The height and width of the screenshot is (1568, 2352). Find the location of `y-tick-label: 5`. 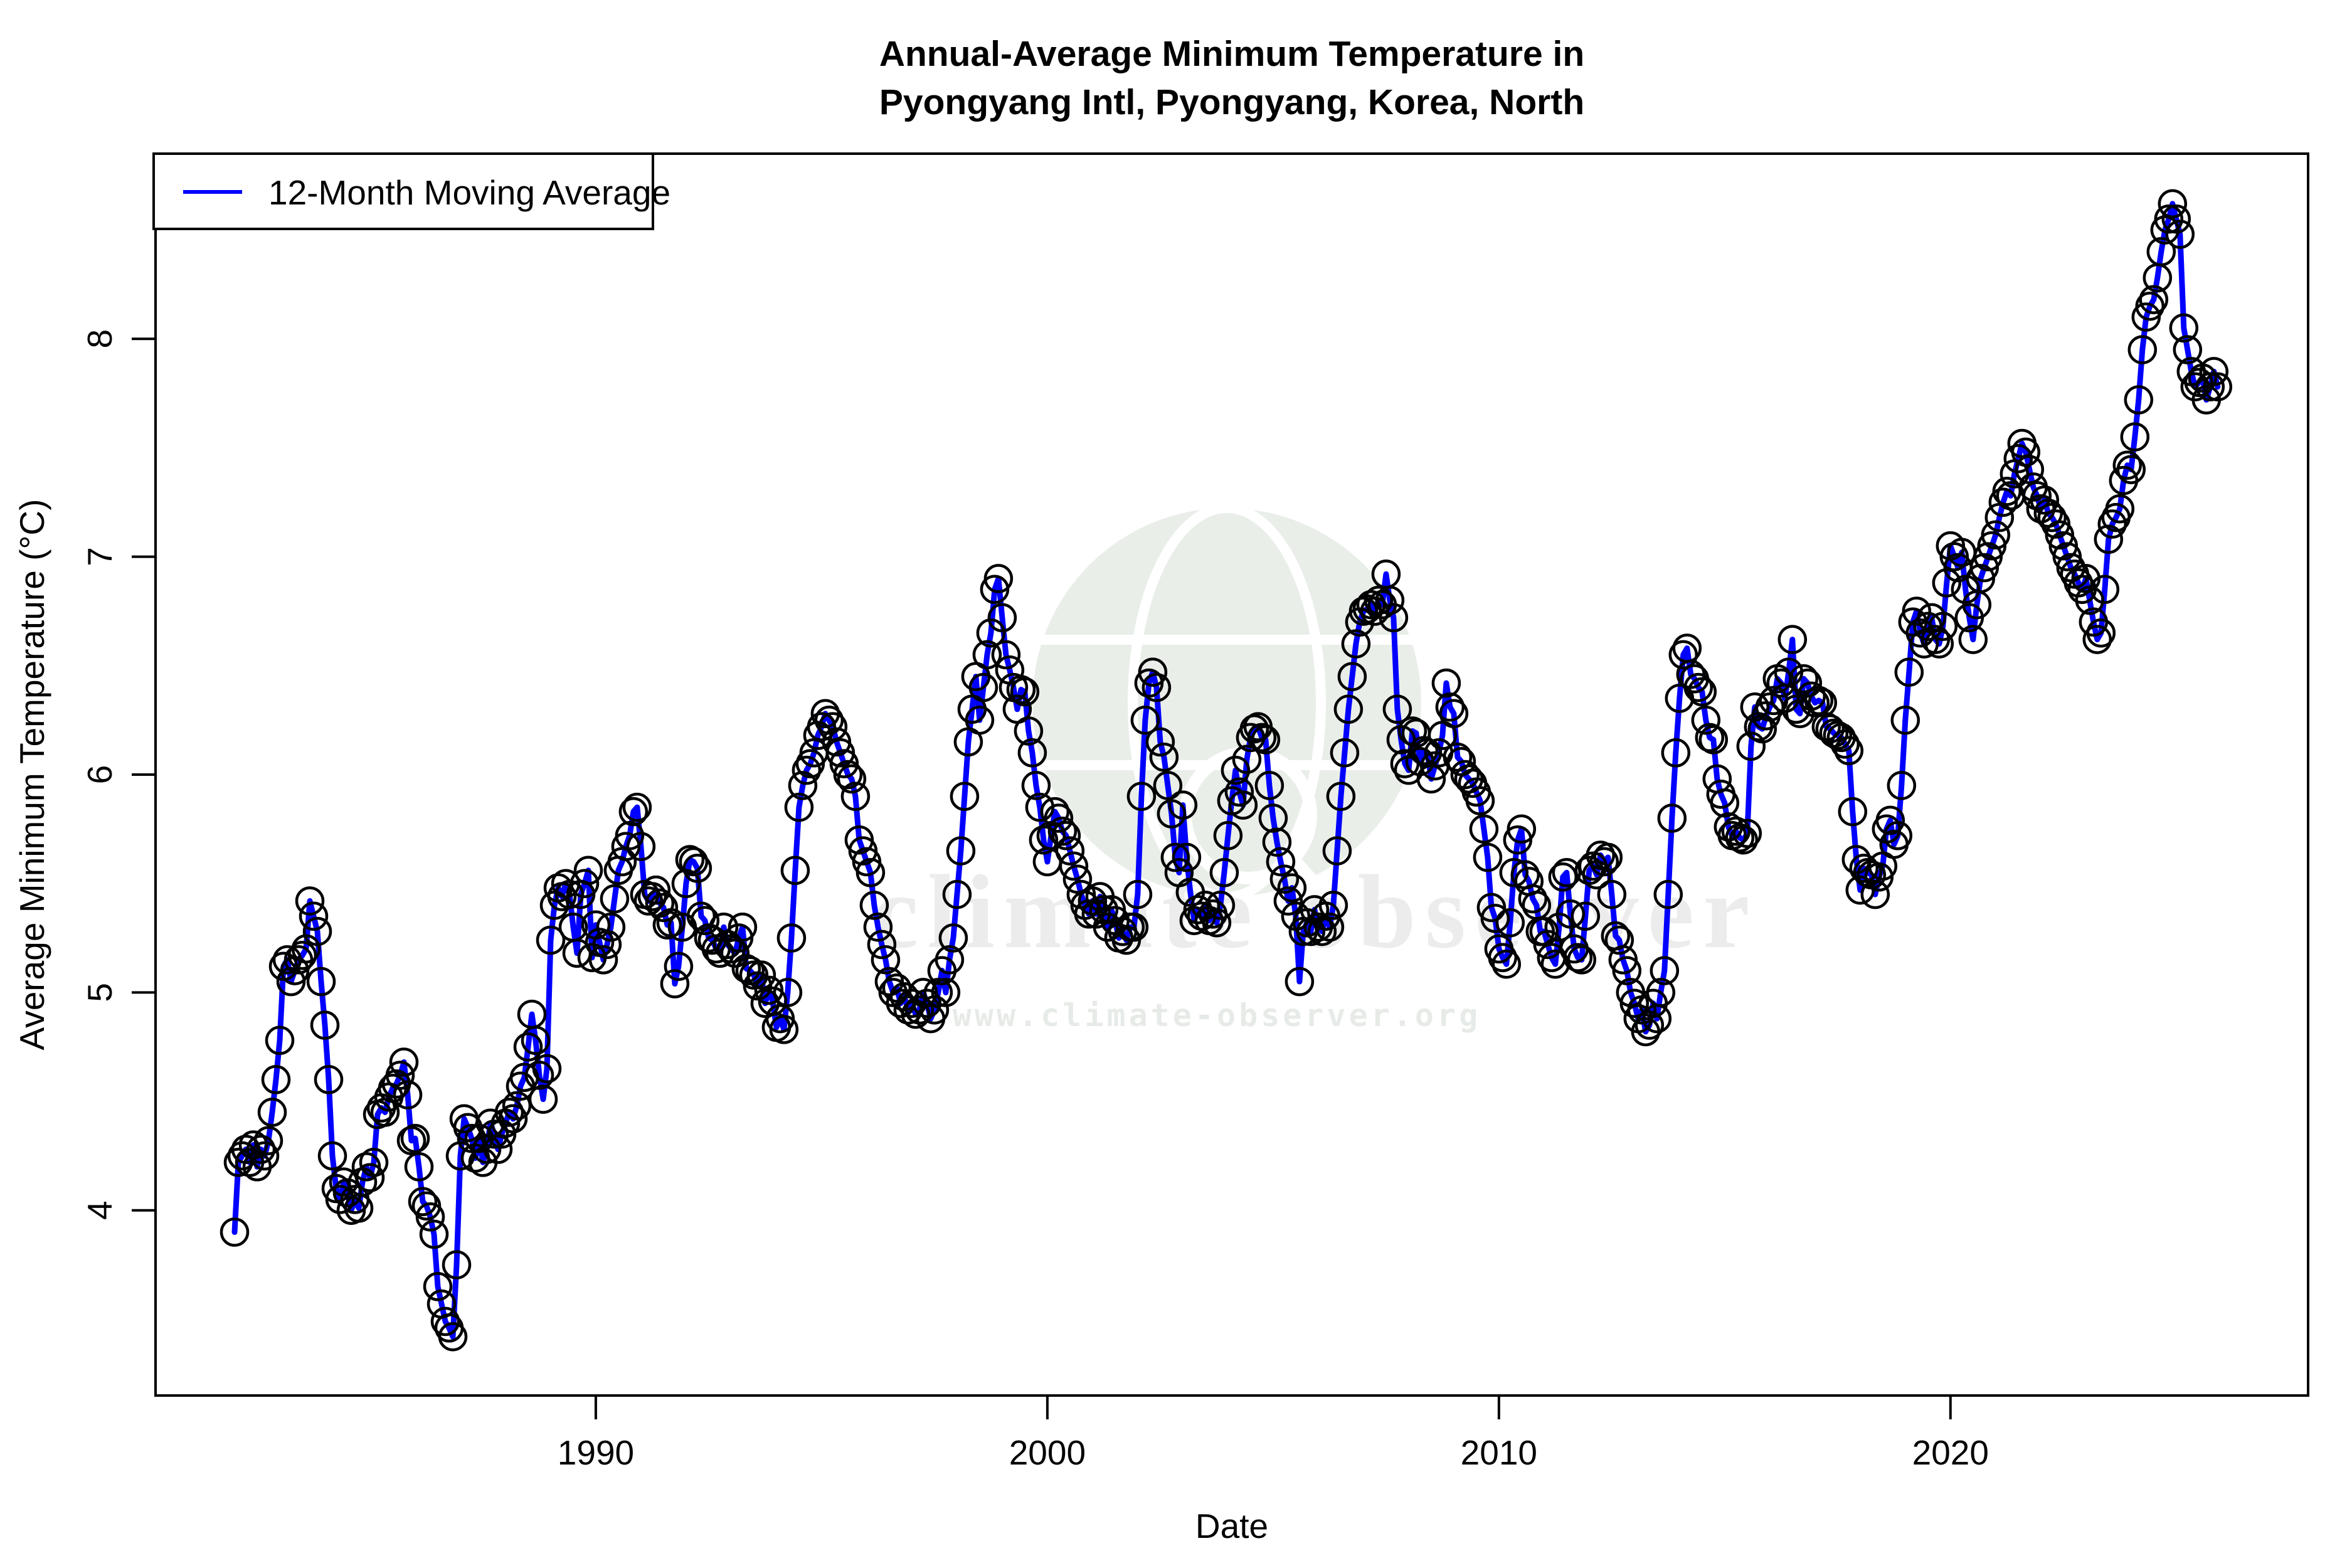

y-tick-label: 5 is located at coordinates (99, 993).